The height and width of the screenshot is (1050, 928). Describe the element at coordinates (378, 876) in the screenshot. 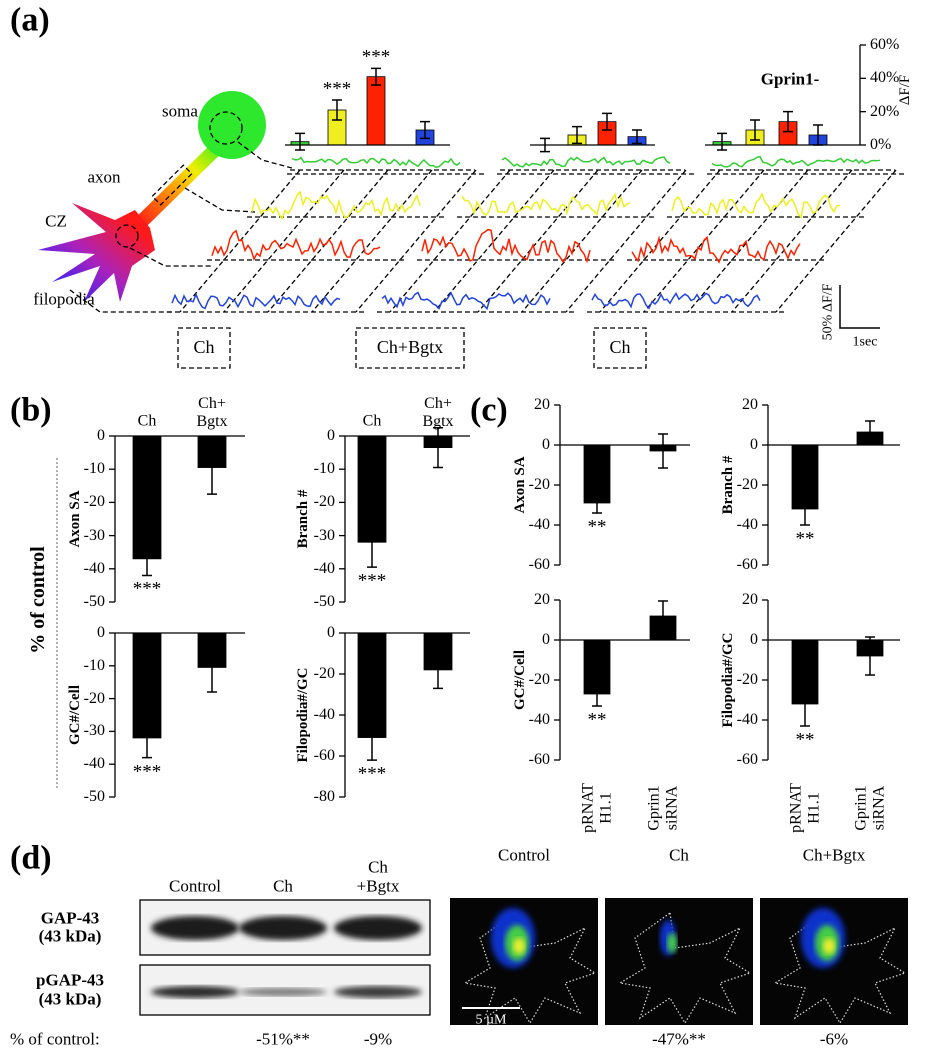

I see `column-label: Ch +Bgtx` at that location.